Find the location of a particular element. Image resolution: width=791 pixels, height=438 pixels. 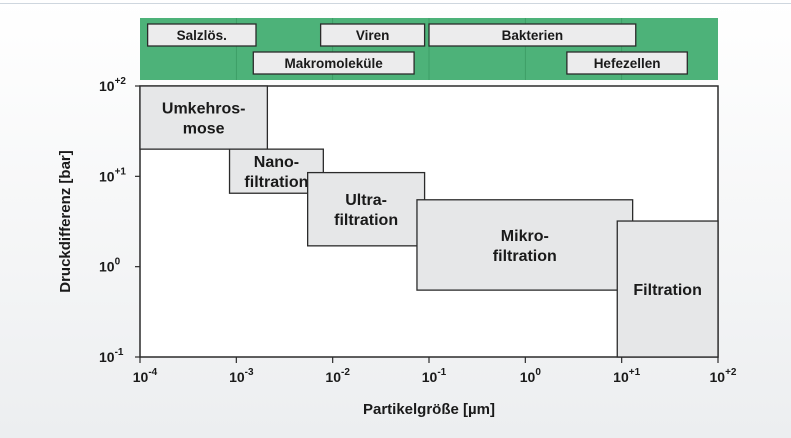

particle-label: Viren is located at coordinates (373, 35).